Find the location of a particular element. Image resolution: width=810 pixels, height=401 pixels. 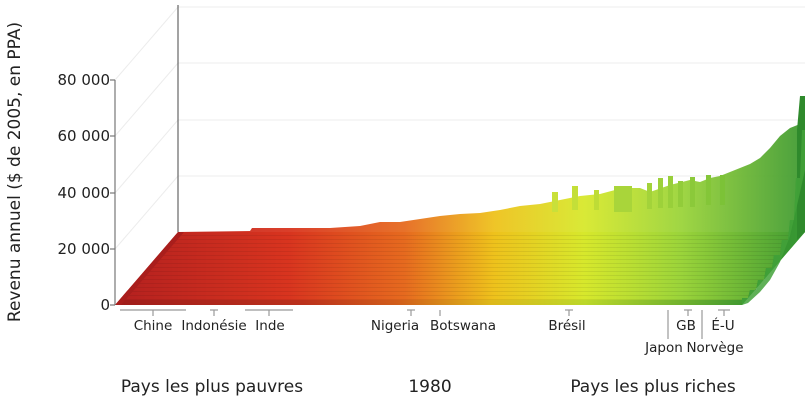

right-stair-faces is located at coordinates (773, 217).